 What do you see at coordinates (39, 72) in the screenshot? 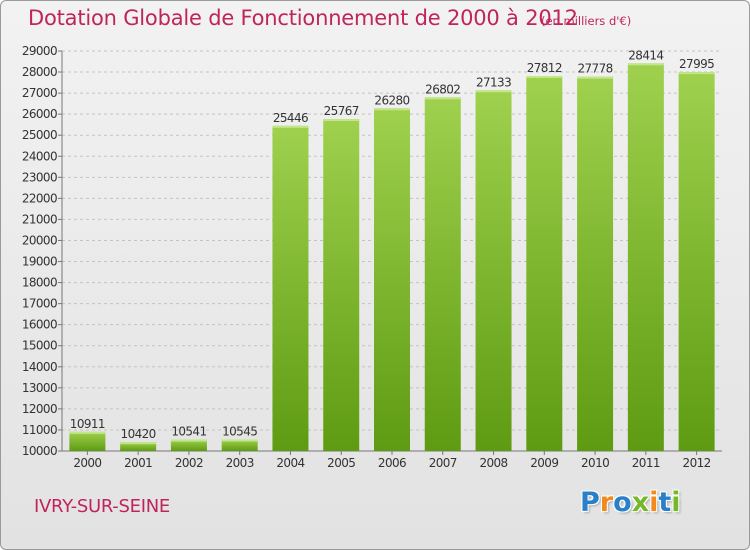
I see `y-tick-label: 28000` at bounding box center [39, 72].